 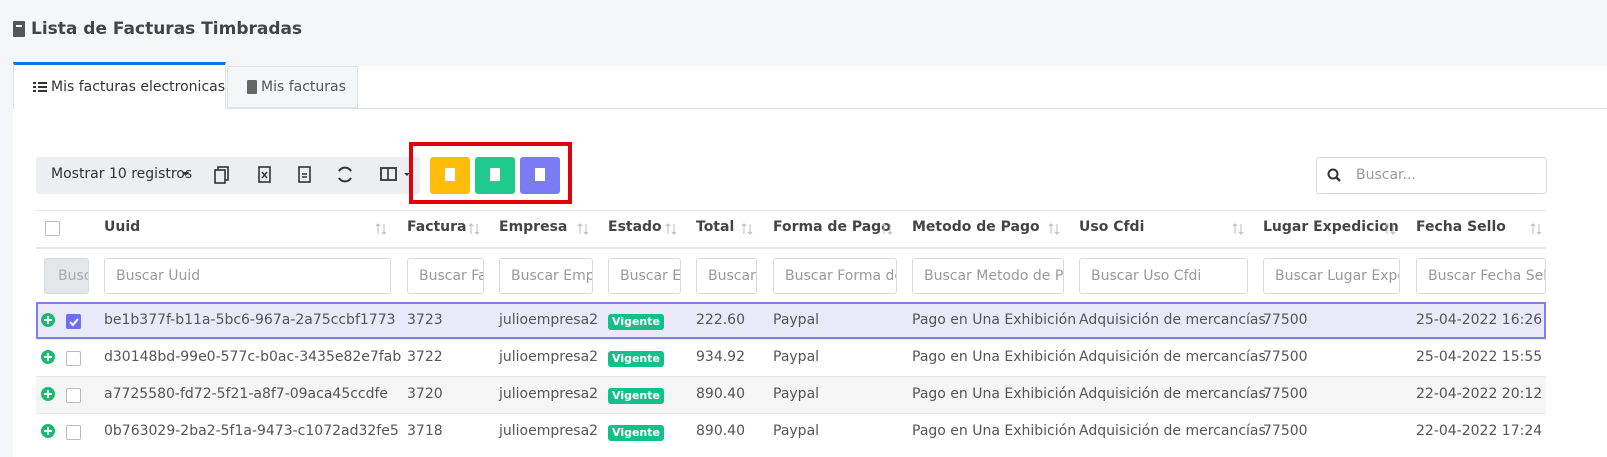 I want to click on tab, so click(x=292, y=87).